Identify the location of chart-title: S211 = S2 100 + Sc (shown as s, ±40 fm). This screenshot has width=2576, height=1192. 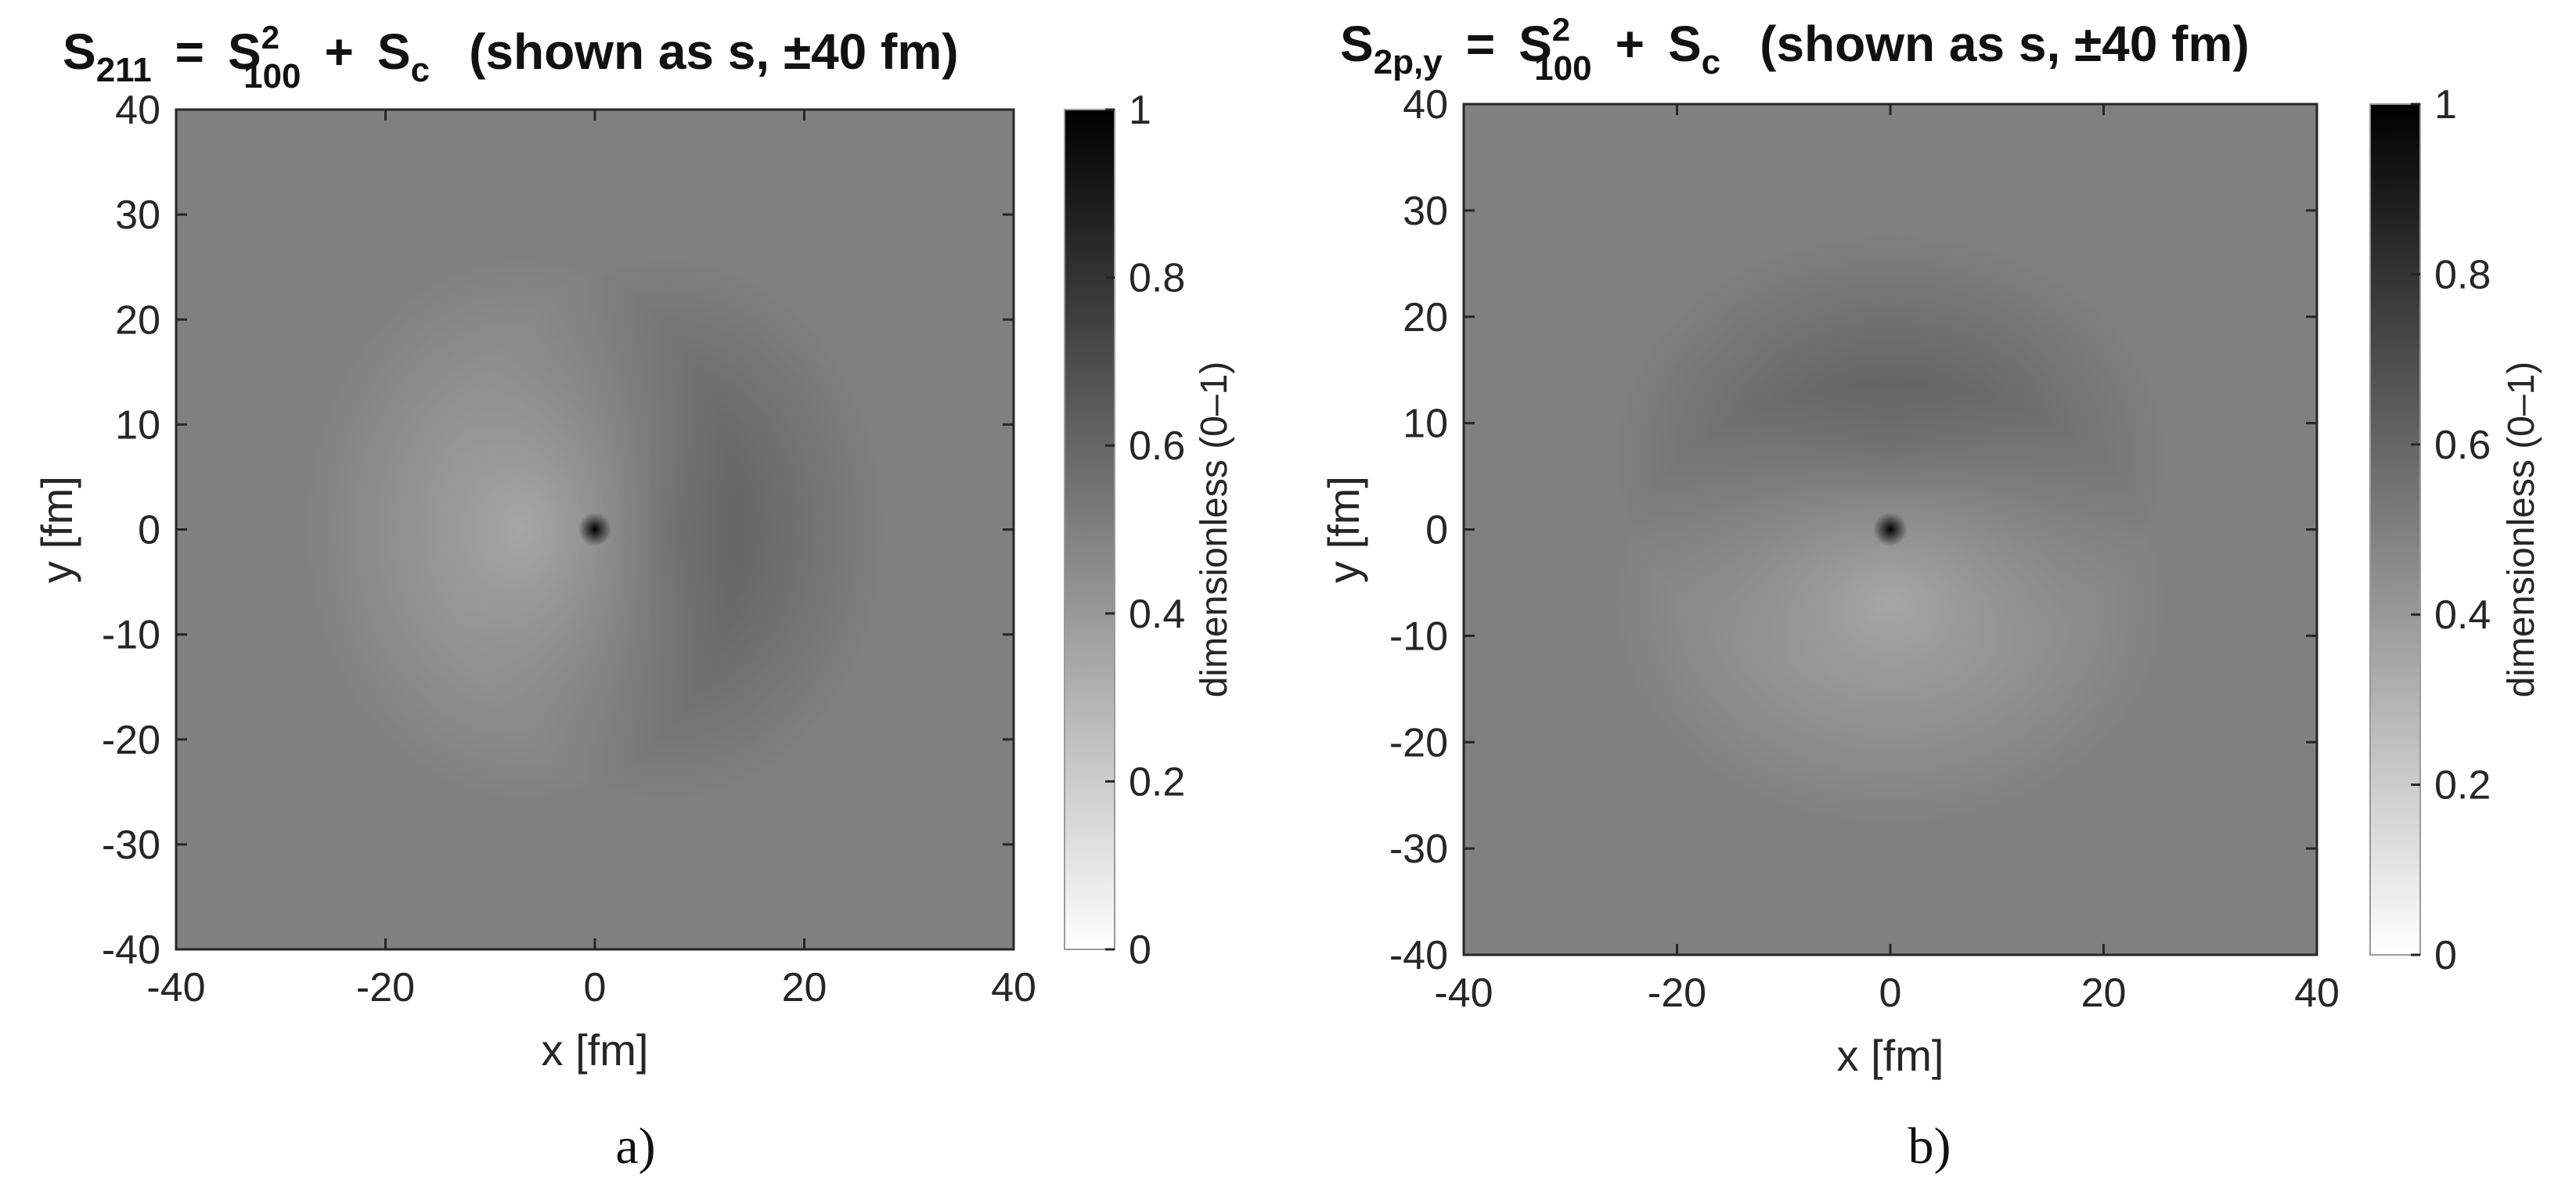
(511, 57).